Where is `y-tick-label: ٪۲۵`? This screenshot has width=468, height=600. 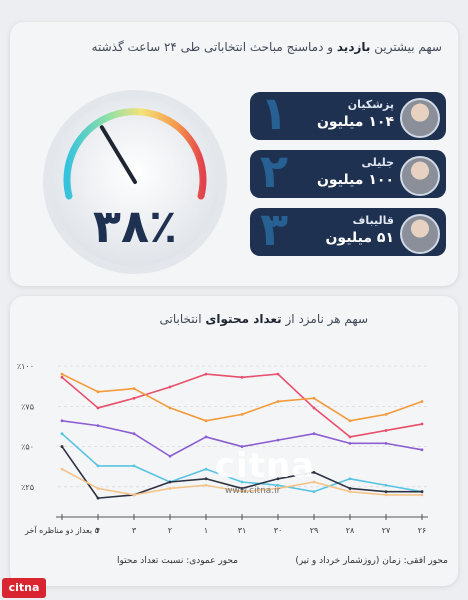 y-tick-label: ٪۲۵ is located at coordinates (27, 487).